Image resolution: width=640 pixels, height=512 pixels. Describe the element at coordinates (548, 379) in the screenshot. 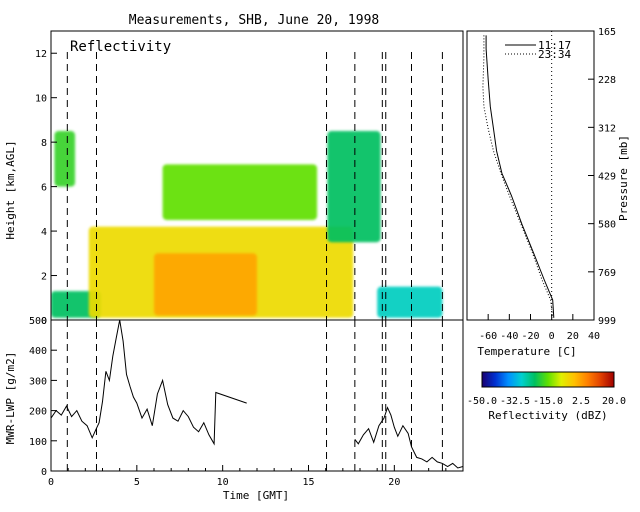

I see `colorbar-ramp` at that location.